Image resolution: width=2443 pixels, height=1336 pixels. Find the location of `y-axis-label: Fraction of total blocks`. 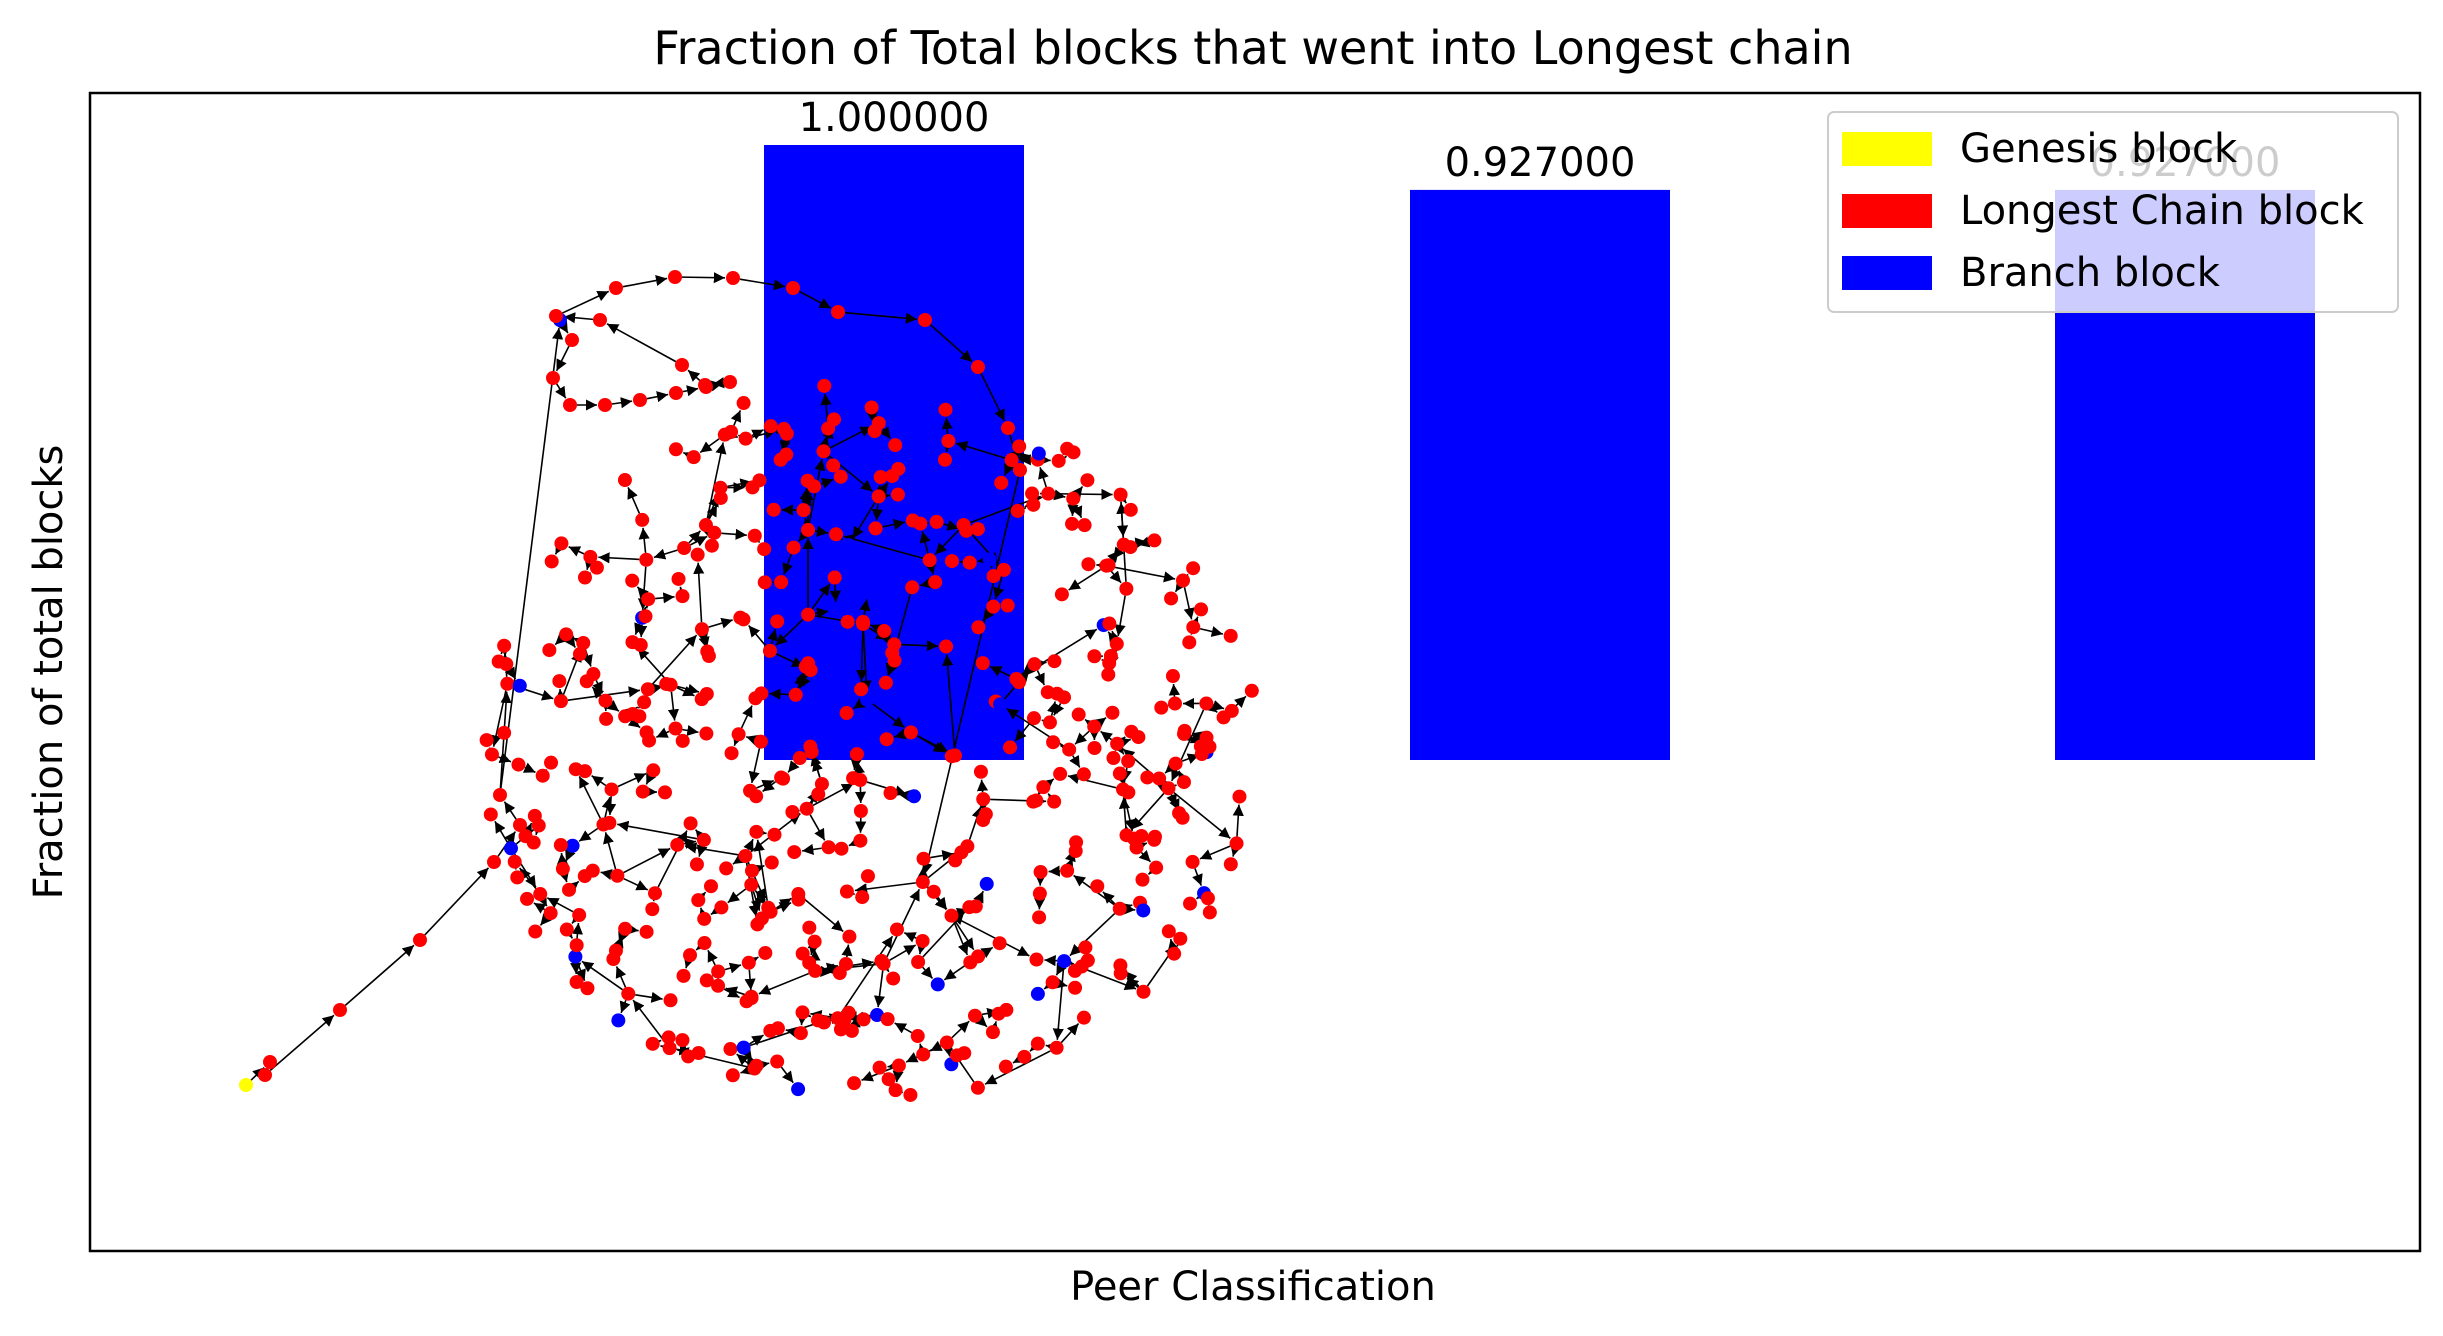

y-axis-label: Fraction of total blocks is located at coordinates (49, 672).